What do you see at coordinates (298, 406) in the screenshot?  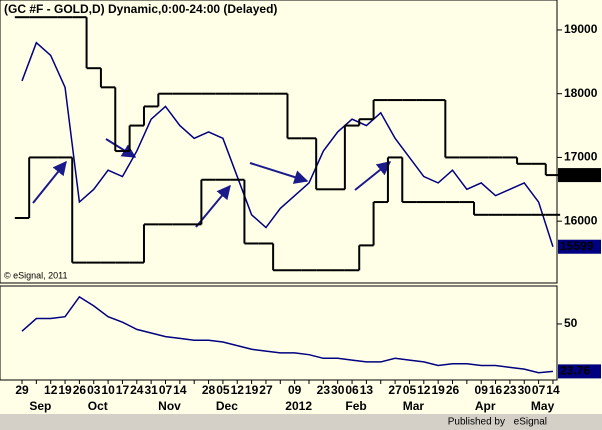 I see `month-label: 2012` at bounding box center [298, 406].